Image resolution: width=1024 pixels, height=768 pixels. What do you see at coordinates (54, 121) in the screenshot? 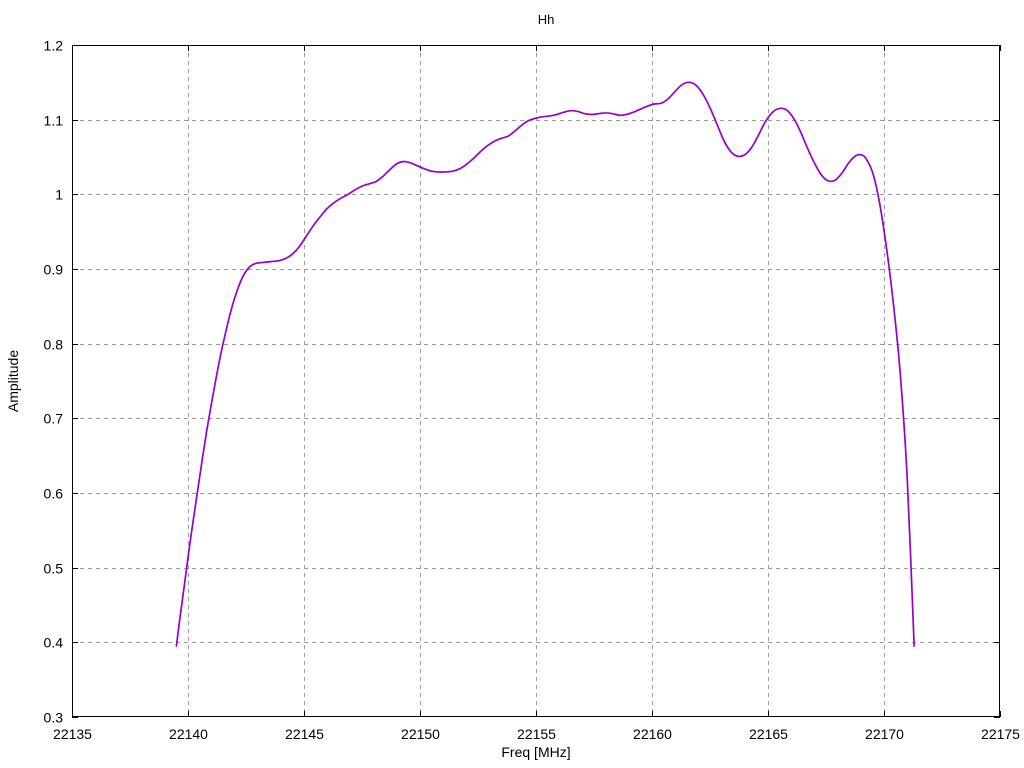
I see `y-tick-label: 1.1` at bounding box center [54, 121].